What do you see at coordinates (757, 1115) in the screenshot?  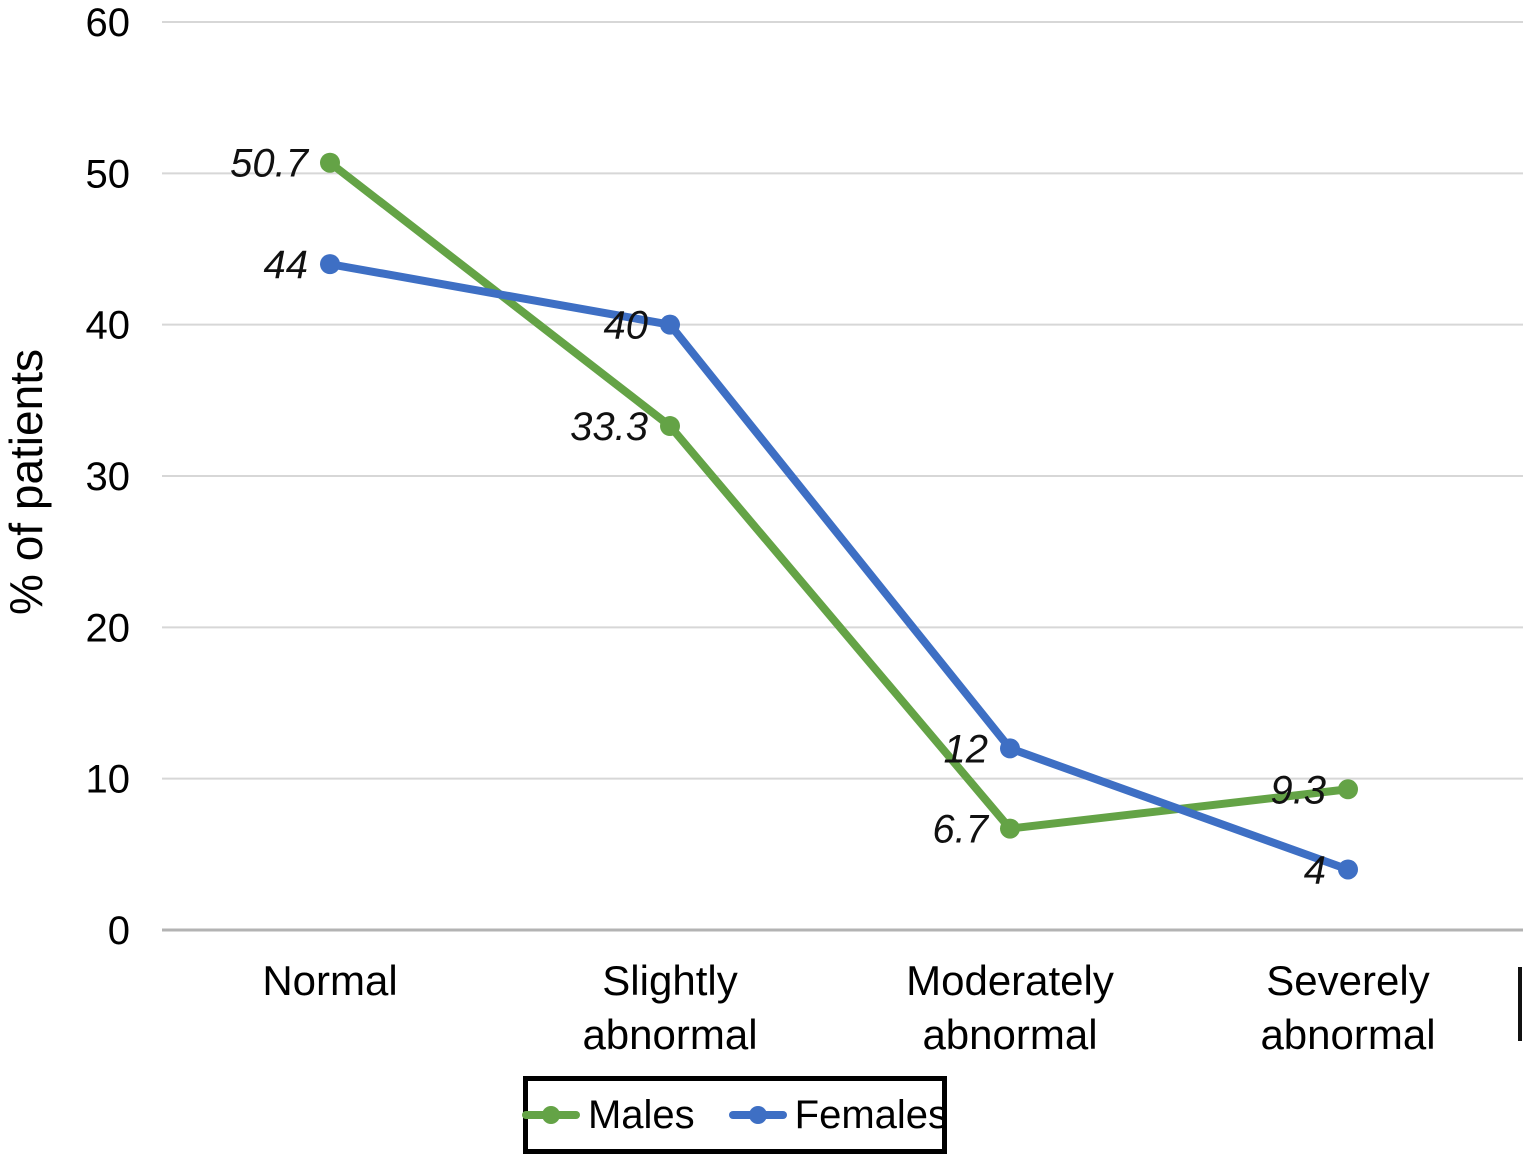 I see `females-line-marker-icon` at bounding box center [757, 1115].